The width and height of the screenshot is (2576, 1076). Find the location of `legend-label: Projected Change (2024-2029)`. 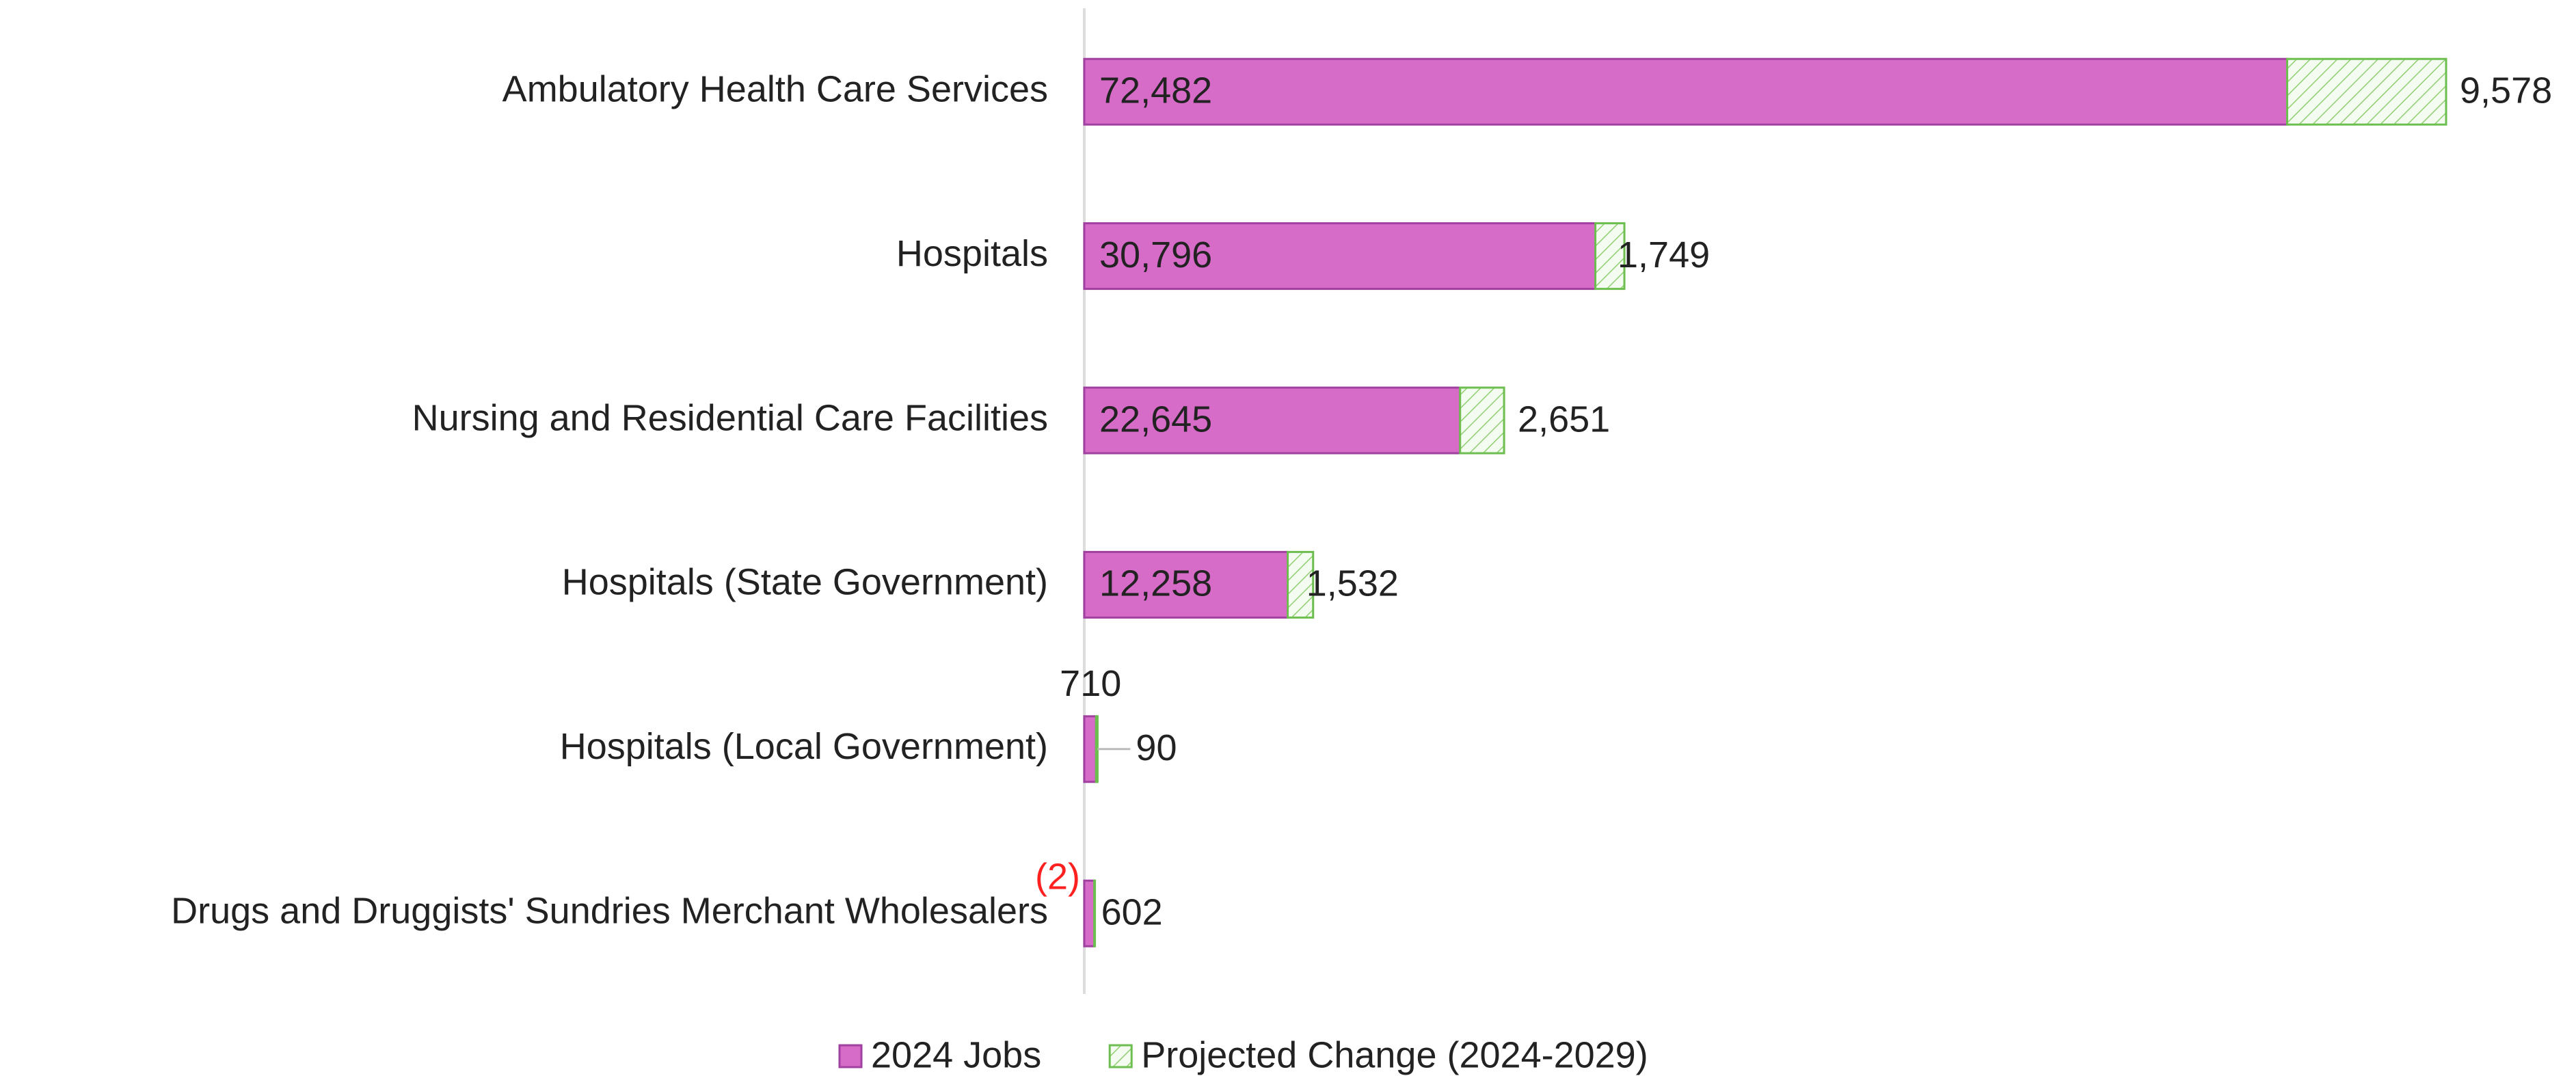

legend-label: Projected Change (2024-2029) is located at coordinates (1394, 1054).